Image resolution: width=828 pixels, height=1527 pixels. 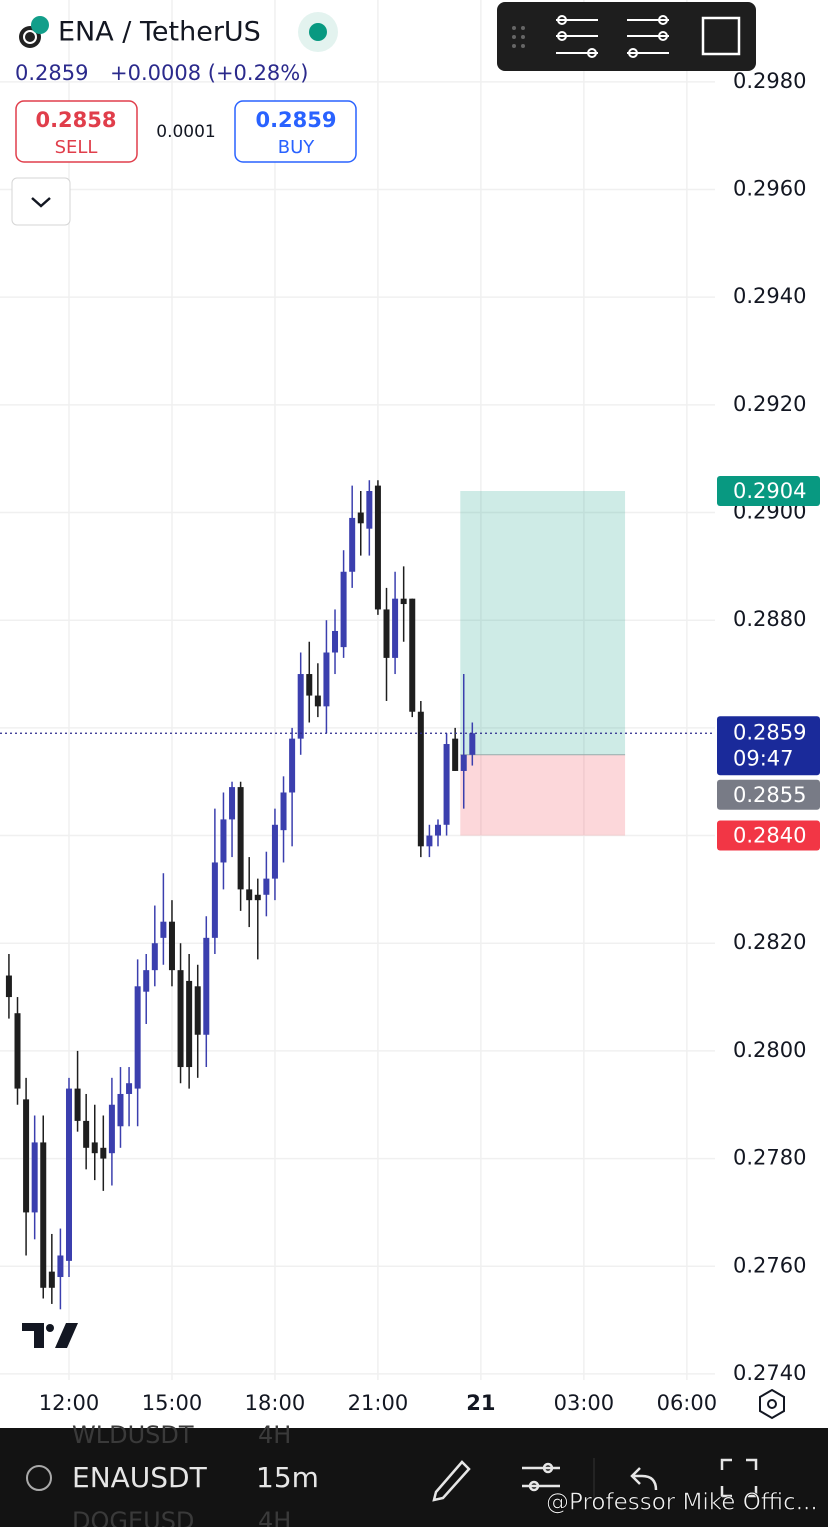 I want to click on x-tick-label: 21, so click(x=480, y=1403).